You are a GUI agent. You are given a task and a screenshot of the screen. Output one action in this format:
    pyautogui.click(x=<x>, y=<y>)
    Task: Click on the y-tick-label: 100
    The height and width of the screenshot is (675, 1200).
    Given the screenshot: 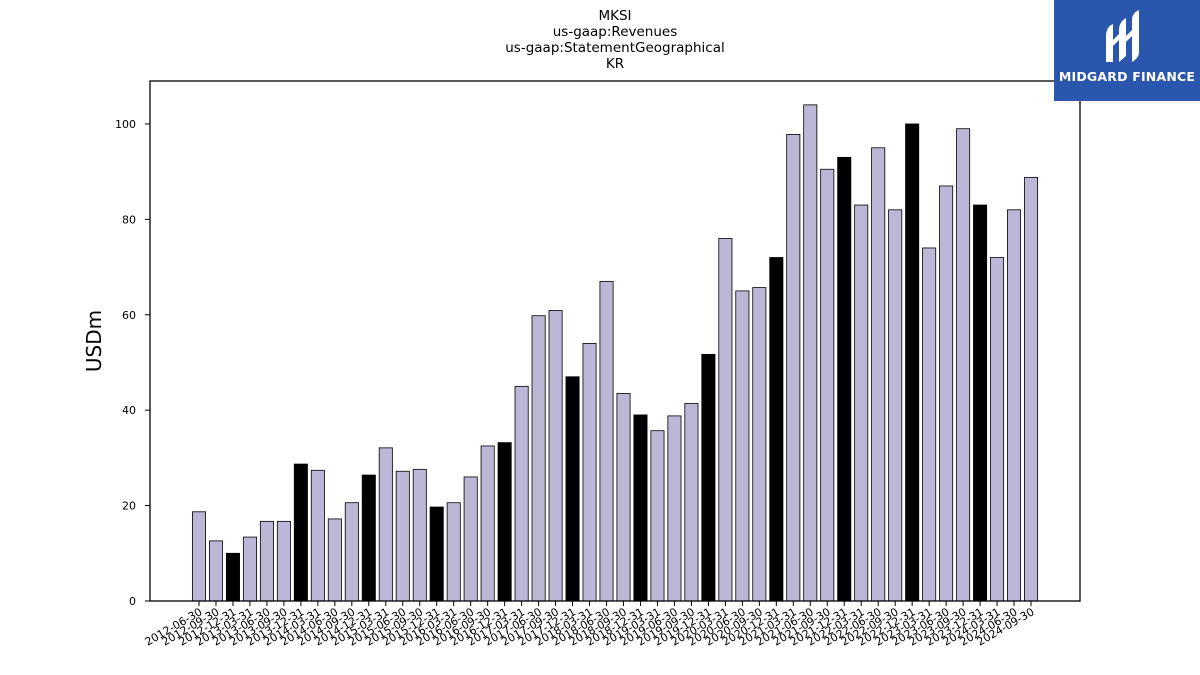 What is the action you would take?
    pyautogui.click(x=125, y=124)
    